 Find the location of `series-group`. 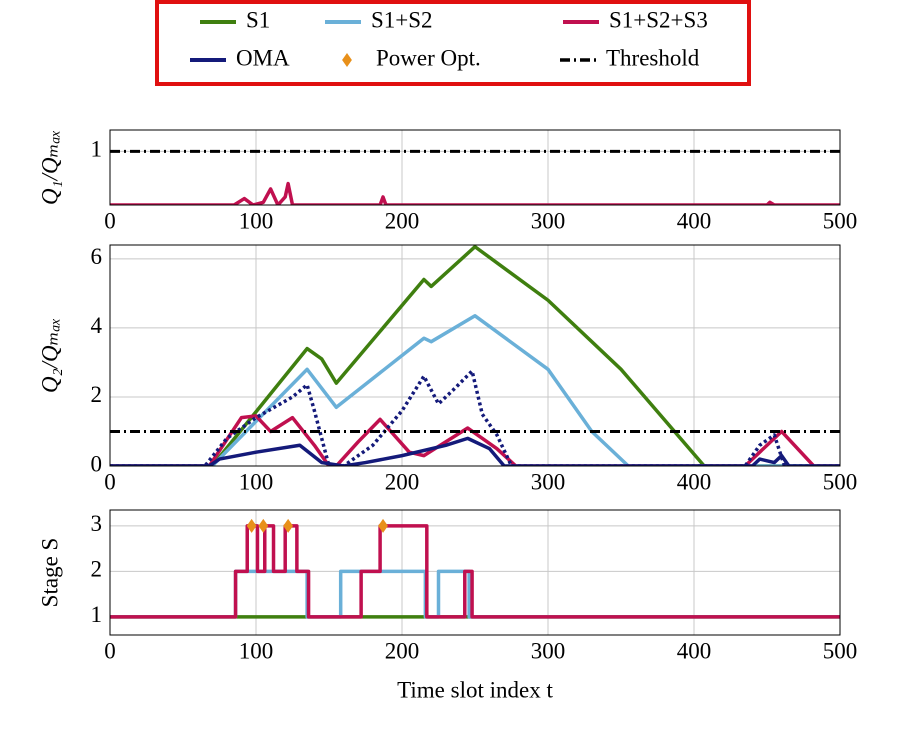

series-group is located at coordinates (475, 177).